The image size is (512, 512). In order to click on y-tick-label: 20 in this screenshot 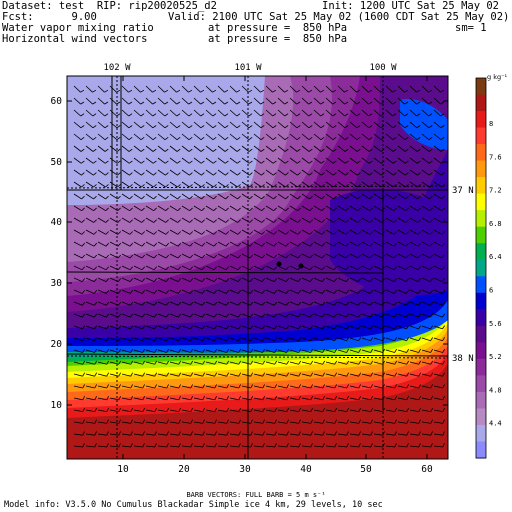, I will do `click(57, 344)`.